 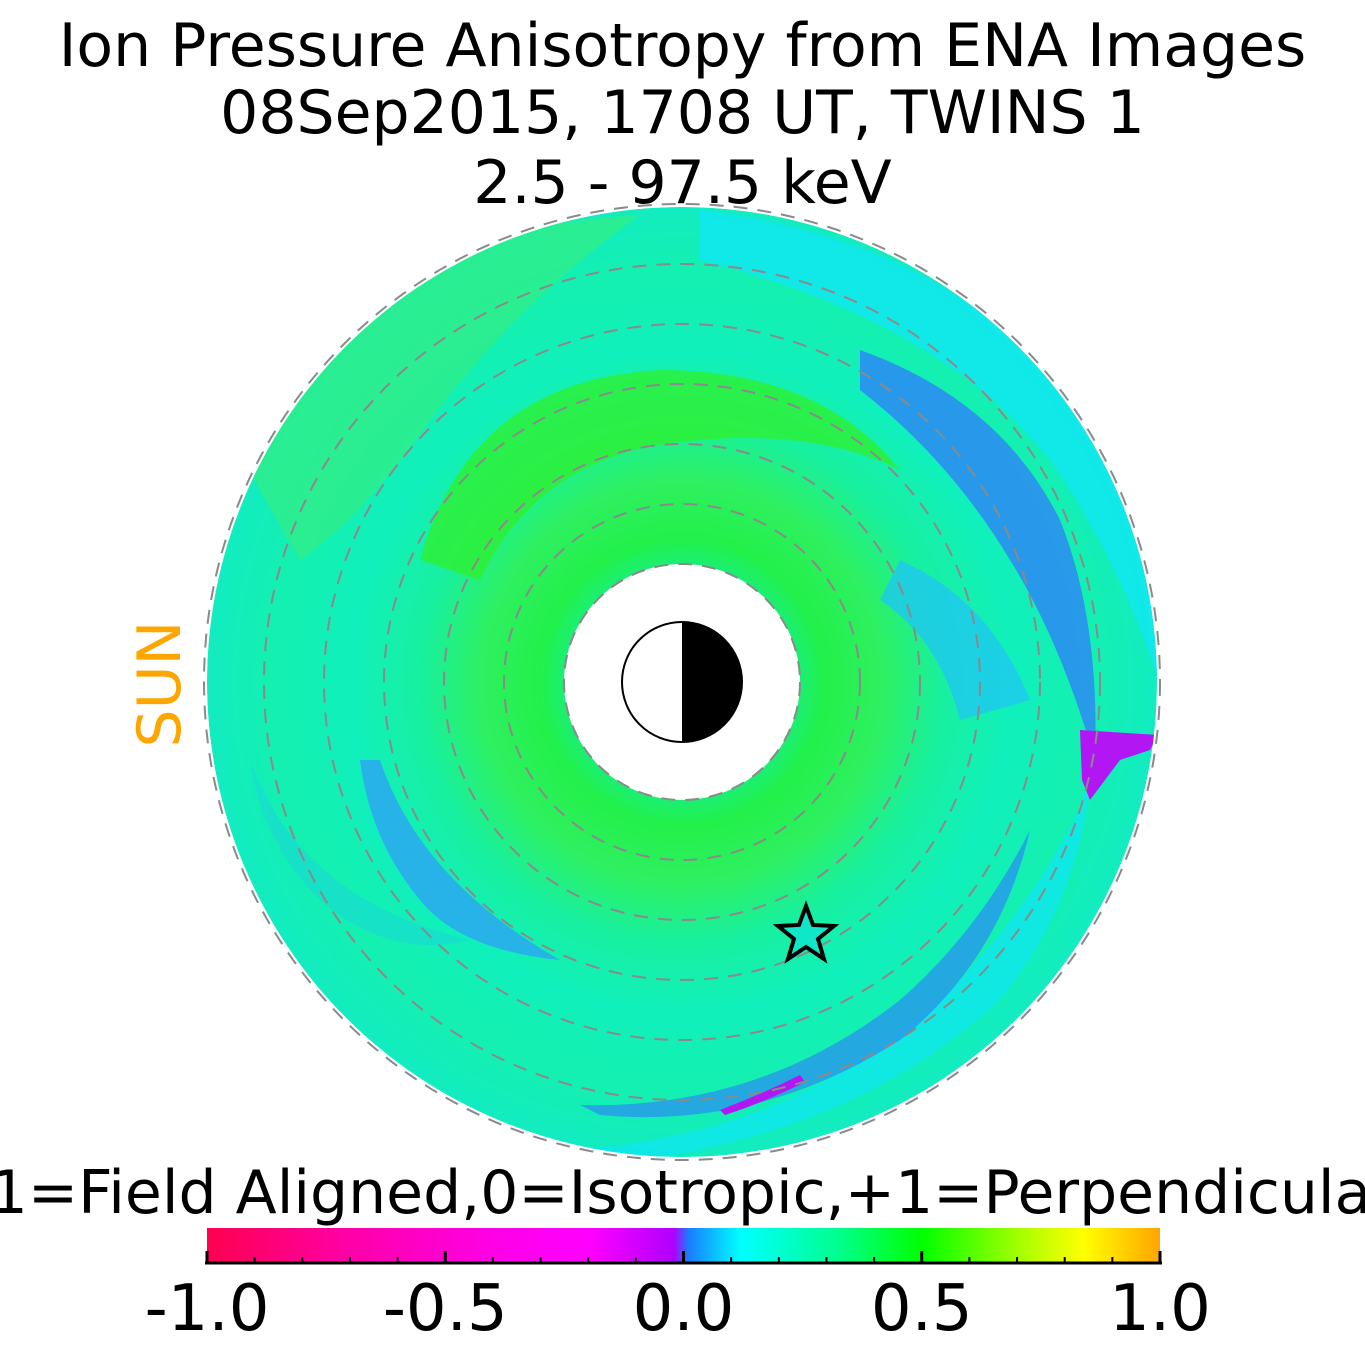 What do you see at coordinates (160, 684) in the screenshot?
I see `sun-direction-label: SUN` at bounding box center [160, 684].